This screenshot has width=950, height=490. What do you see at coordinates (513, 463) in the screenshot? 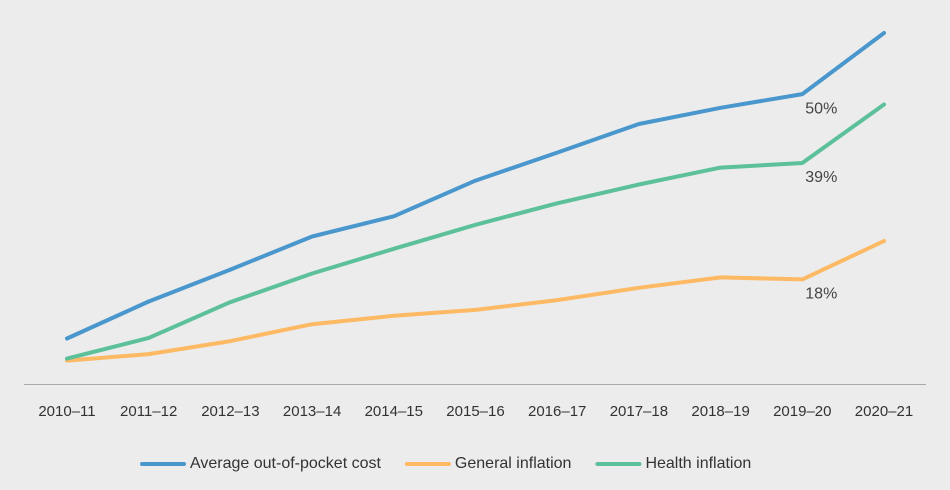
I see `legend-label: General inflation` at bounding box center [513, 463].